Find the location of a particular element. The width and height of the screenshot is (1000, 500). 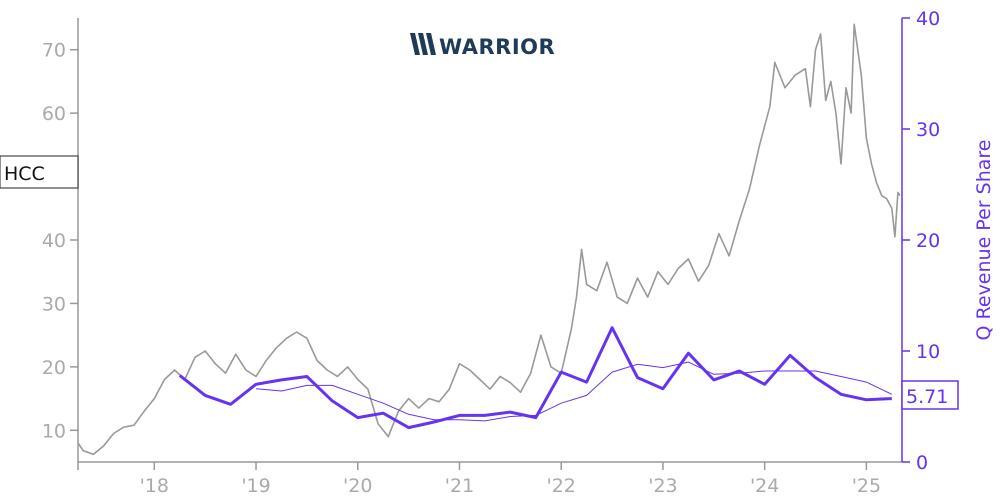

right-tick-label: 0 is located at coordinates (922, 463).